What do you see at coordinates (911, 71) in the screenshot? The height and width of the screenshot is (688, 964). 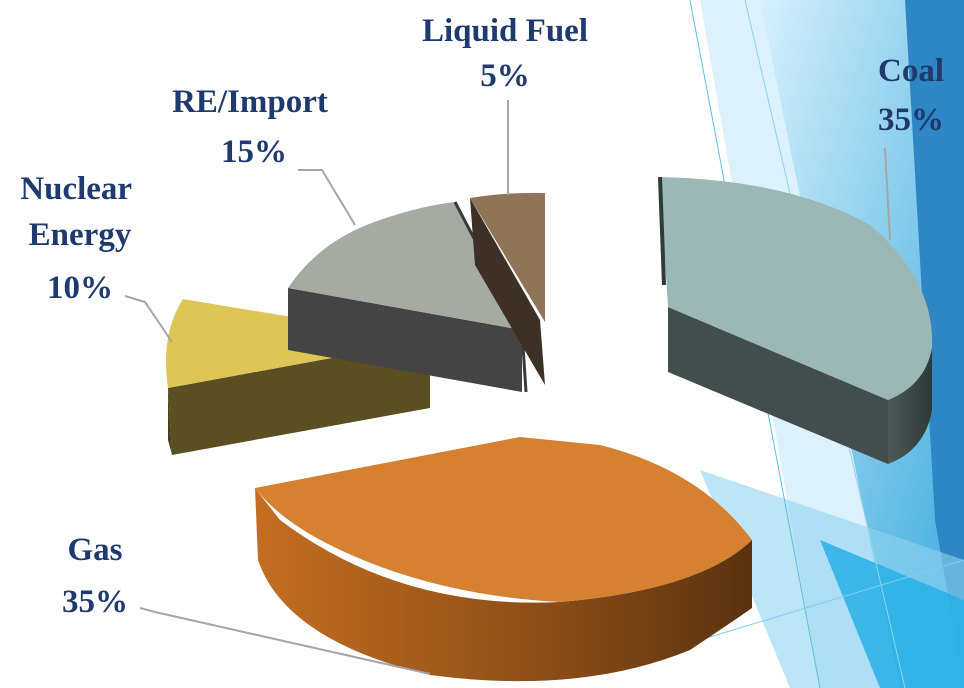 I see `label-coal-name: Coal` at bounding box center [911, 71].